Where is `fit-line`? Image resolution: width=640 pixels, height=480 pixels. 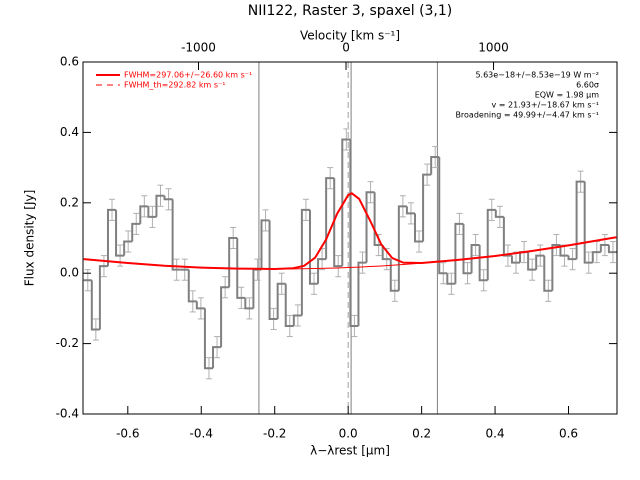
fit-line is located at coordinates (350, 231).